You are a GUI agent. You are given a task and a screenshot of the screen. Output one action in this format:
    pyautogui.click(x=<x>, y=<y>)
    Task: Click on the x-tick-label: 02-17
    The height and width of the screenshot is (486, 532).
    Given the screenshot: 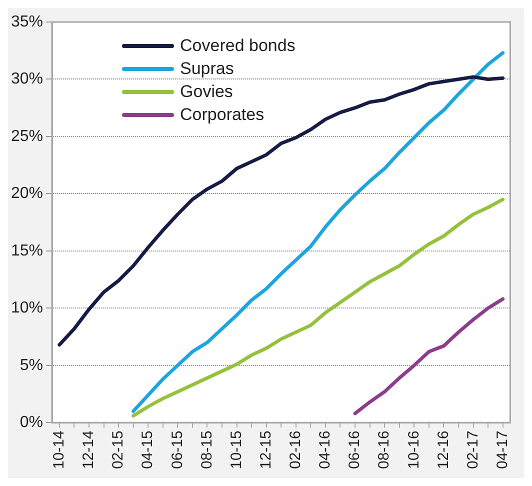 What is the action you would take?
    pyautogui.click(x=473, y=450)
    